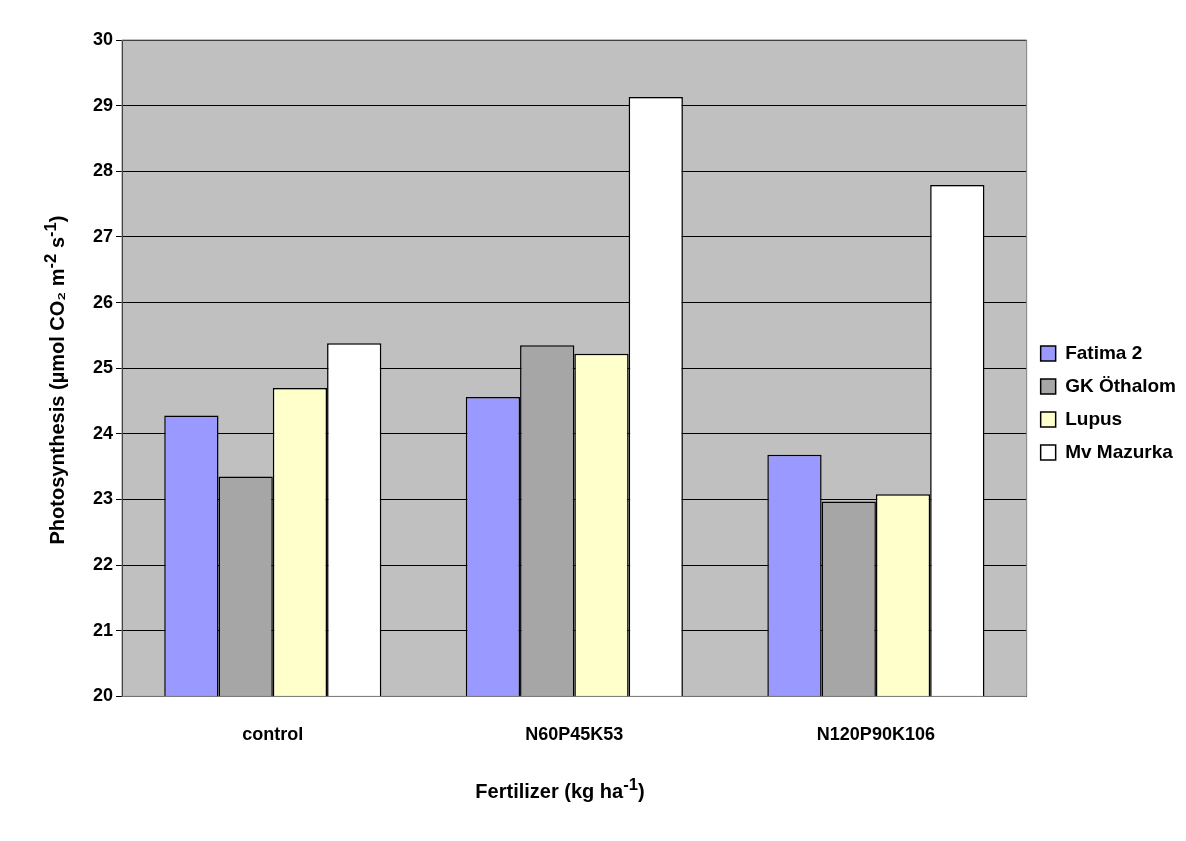  I want to click on y-tick-label: 25, so click(103, 367).